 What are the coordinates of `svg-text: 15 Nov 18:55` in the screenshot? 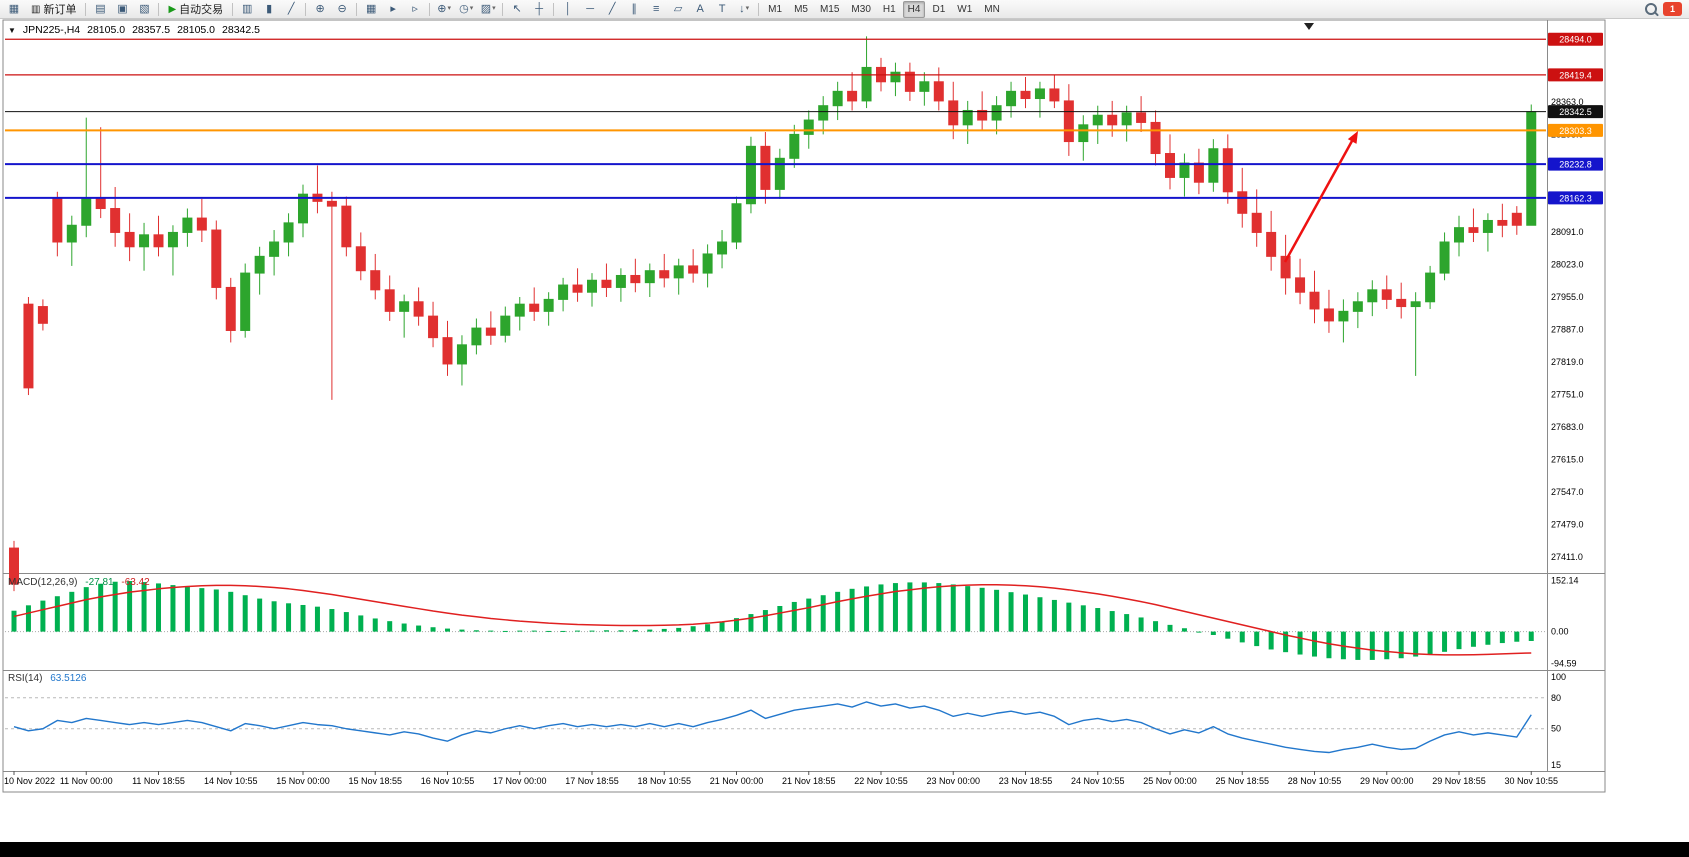 It's located at (375, 781).